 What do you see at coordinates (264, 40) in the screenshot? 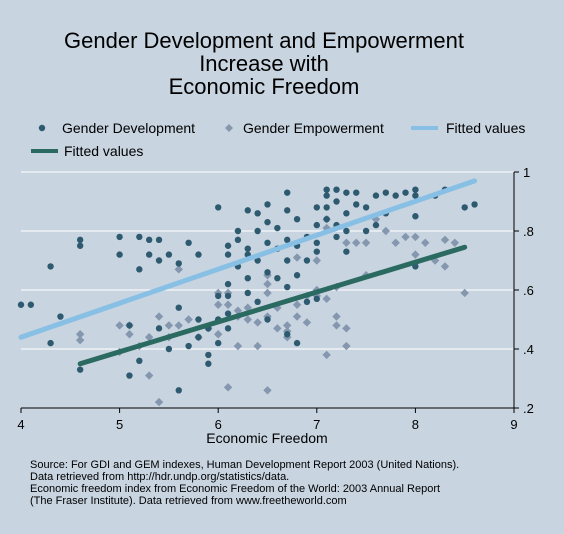
I see `title-line-1: Gender Development and Empowerment` at bounding box center [264, 40].